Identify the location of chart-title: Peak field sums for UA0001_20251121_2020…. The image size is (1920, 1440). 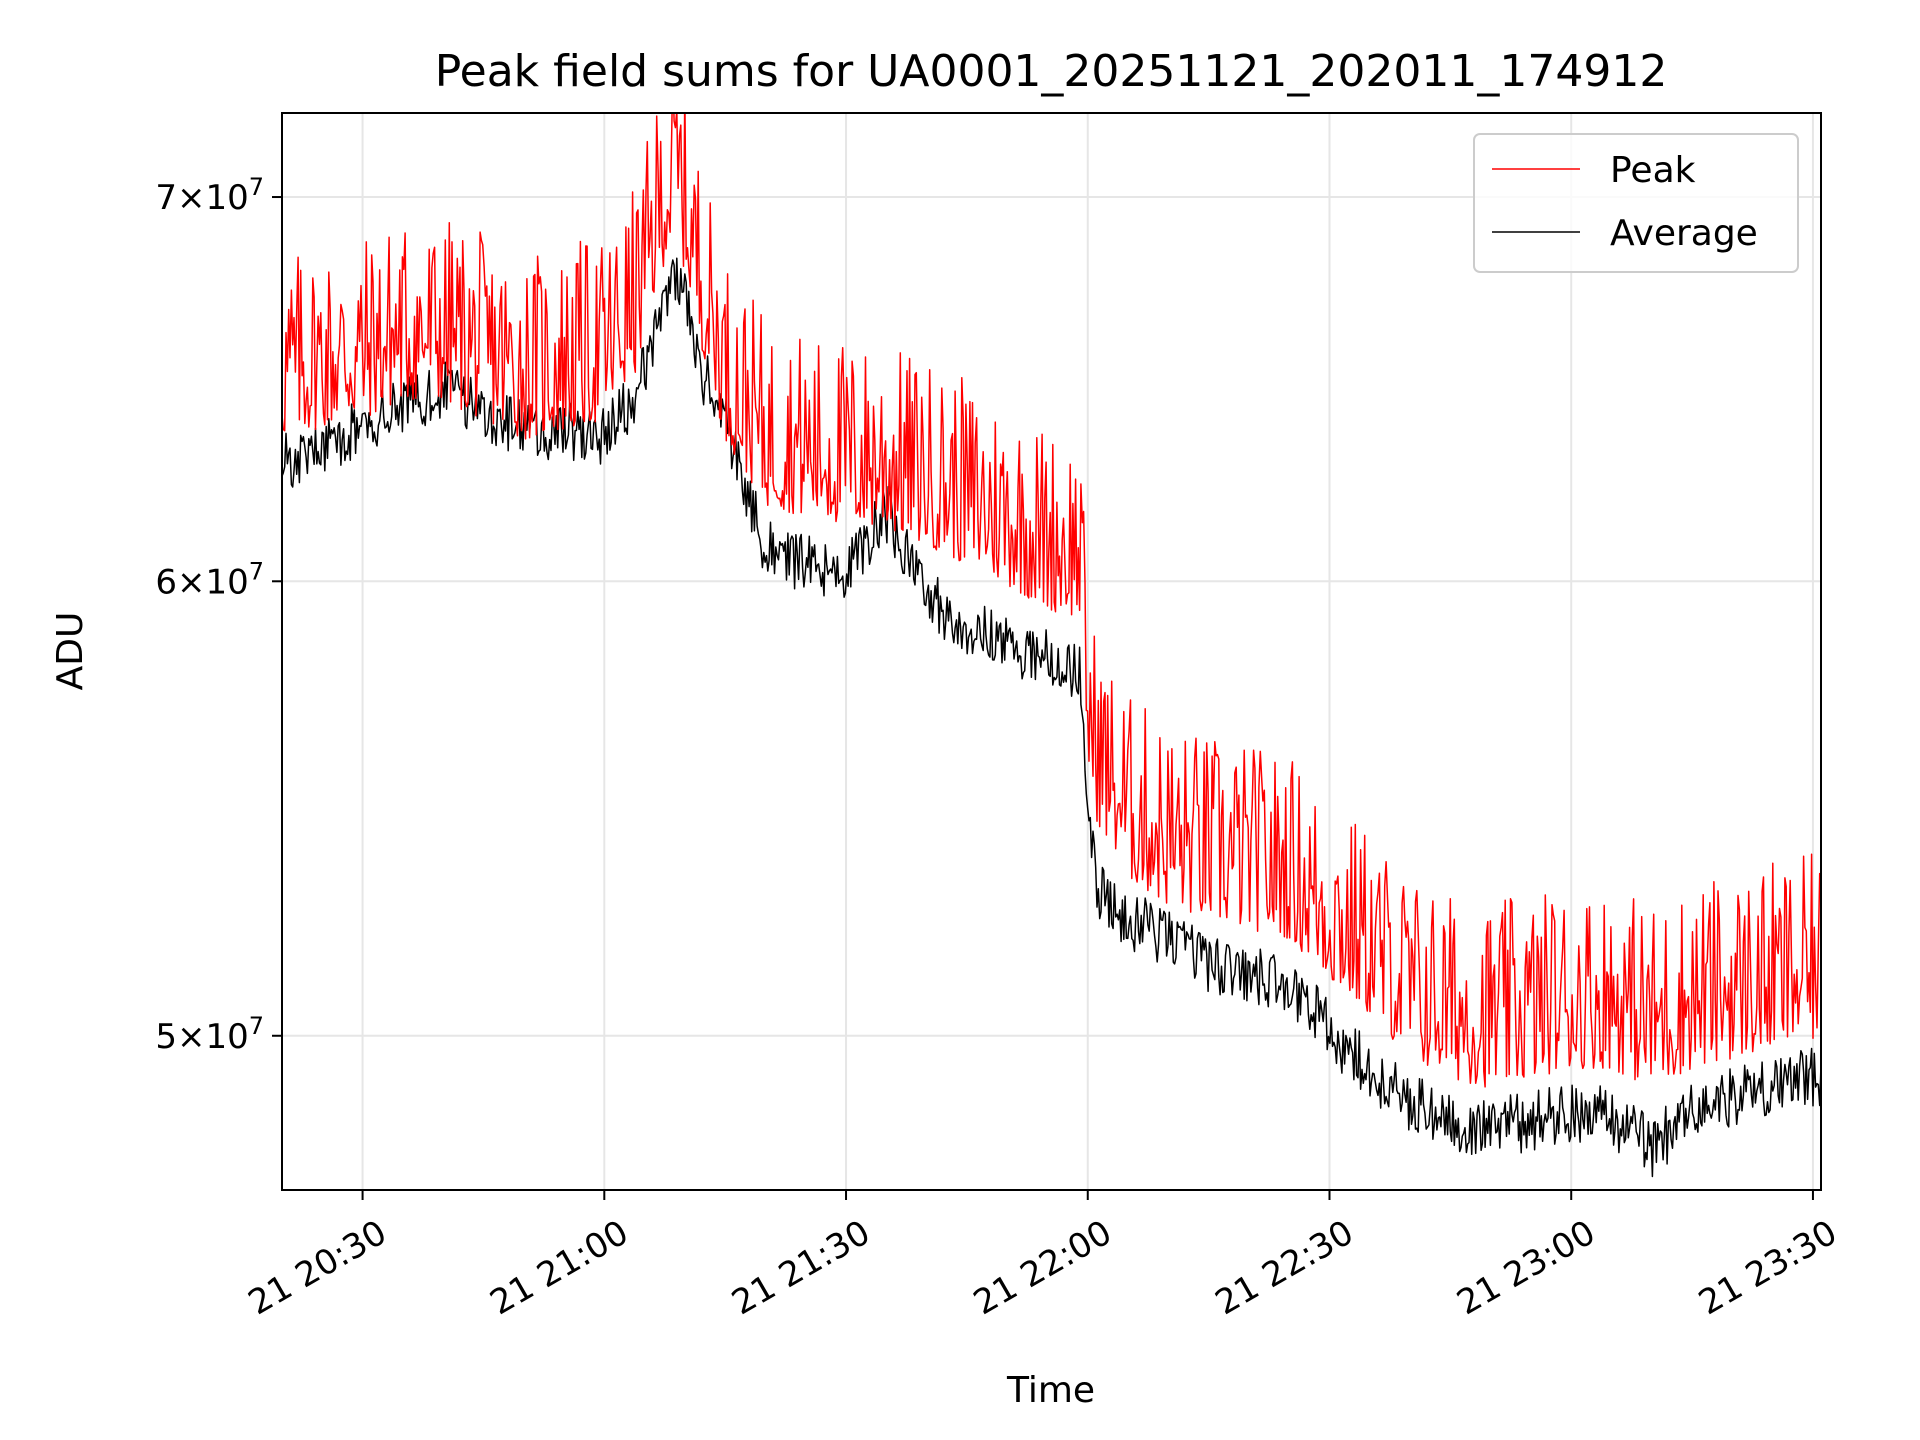
(1051, 71).